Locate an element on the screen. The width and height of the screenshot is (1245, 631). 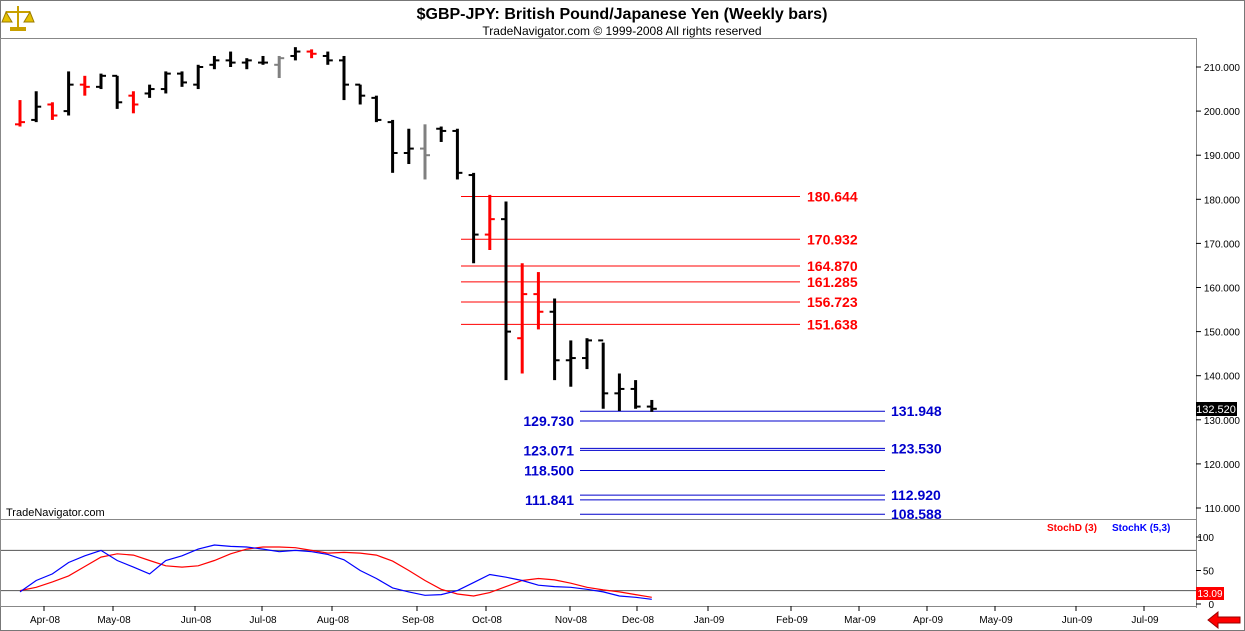
fib-level-label: 108.588 is located at coordinates (916, 514).